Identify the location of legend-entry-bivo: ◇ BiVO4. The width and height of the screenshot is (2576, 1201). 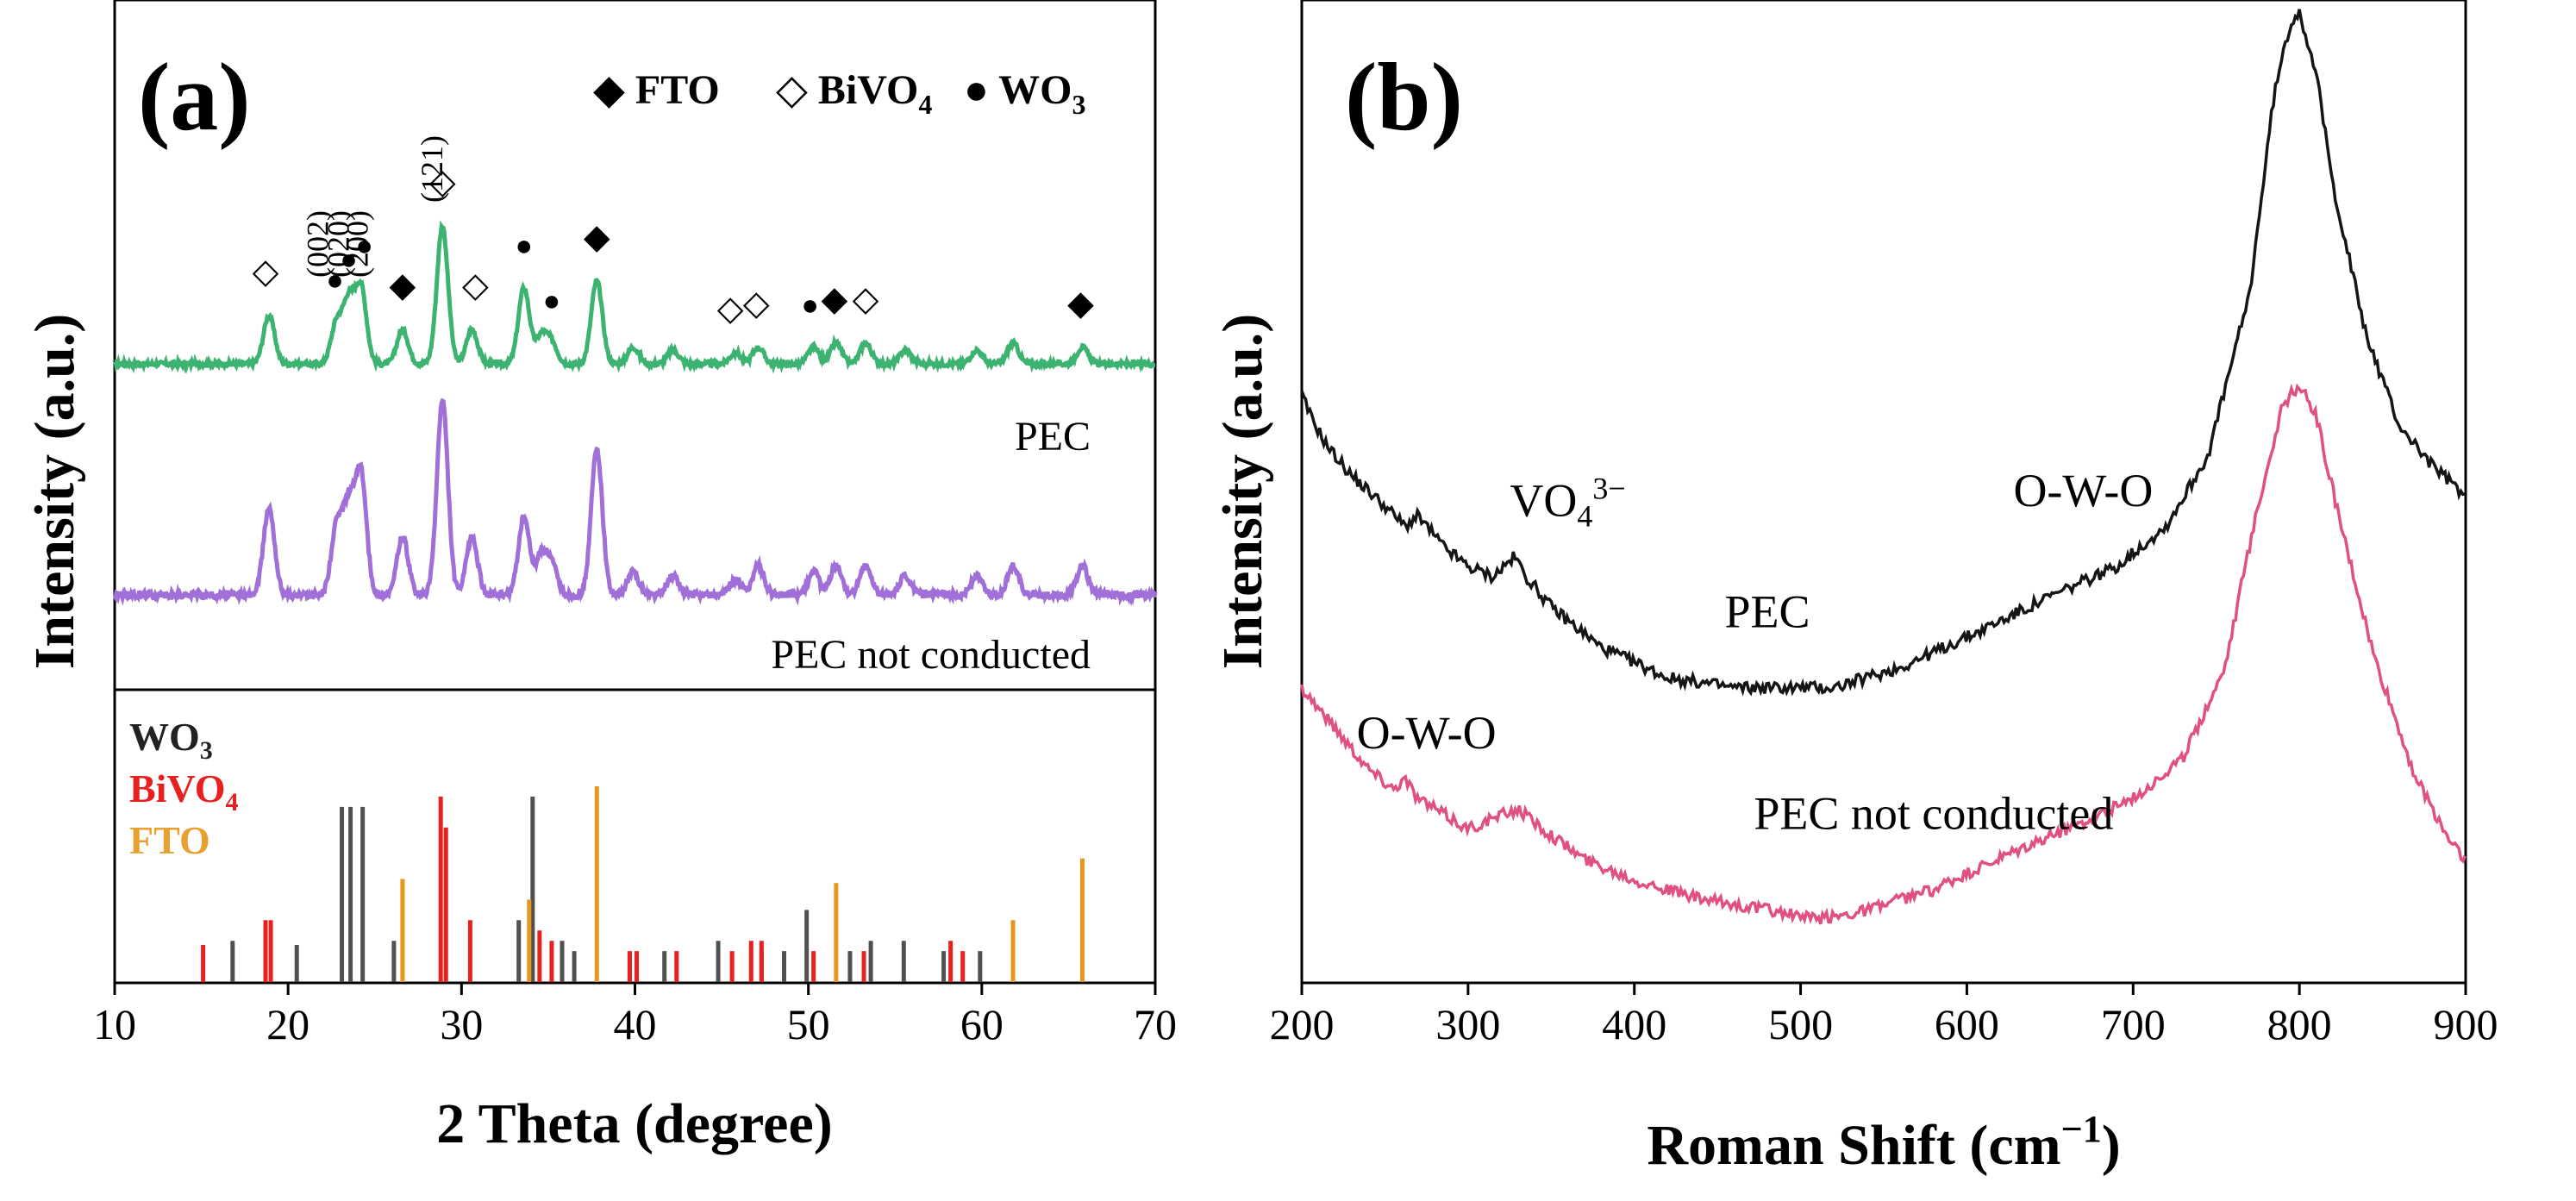
(854, 93).